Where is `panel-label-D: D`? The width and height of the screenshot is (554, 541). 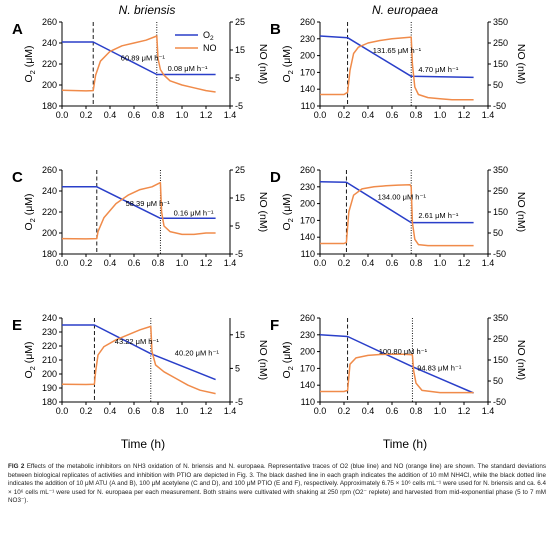
panel-label-D: D is located at coordinates (275, 177).